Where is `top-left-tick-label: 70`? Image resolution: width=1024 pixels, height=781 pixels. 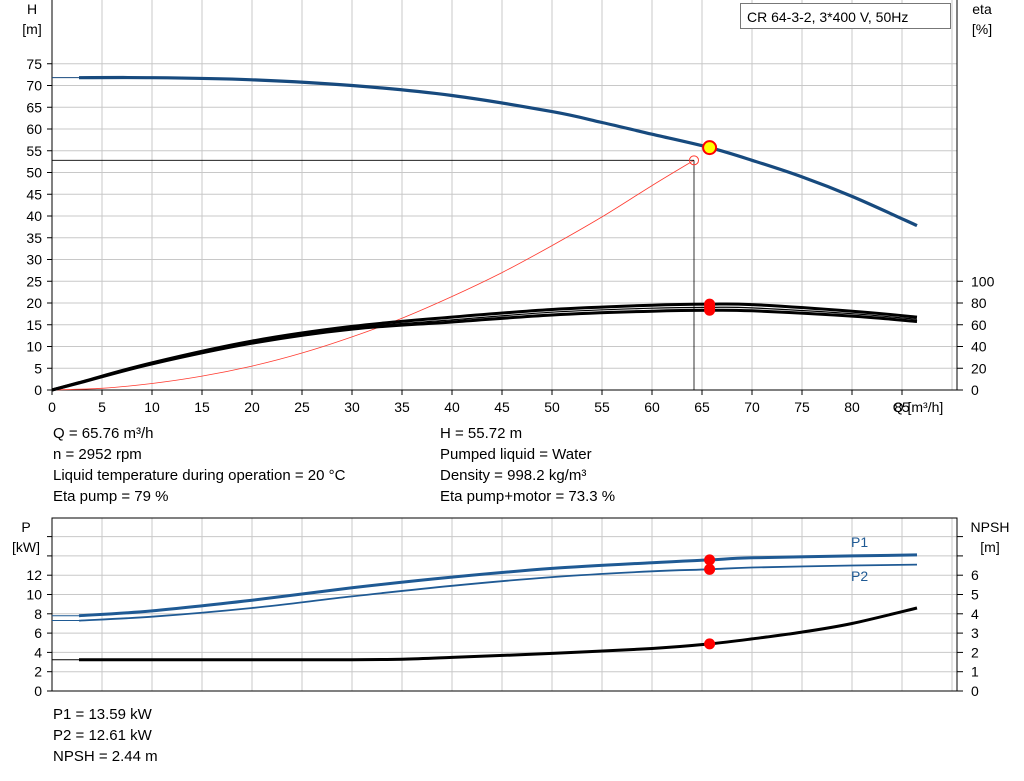 top-left-tick-label: 70 is located at coordinates (34, 86).